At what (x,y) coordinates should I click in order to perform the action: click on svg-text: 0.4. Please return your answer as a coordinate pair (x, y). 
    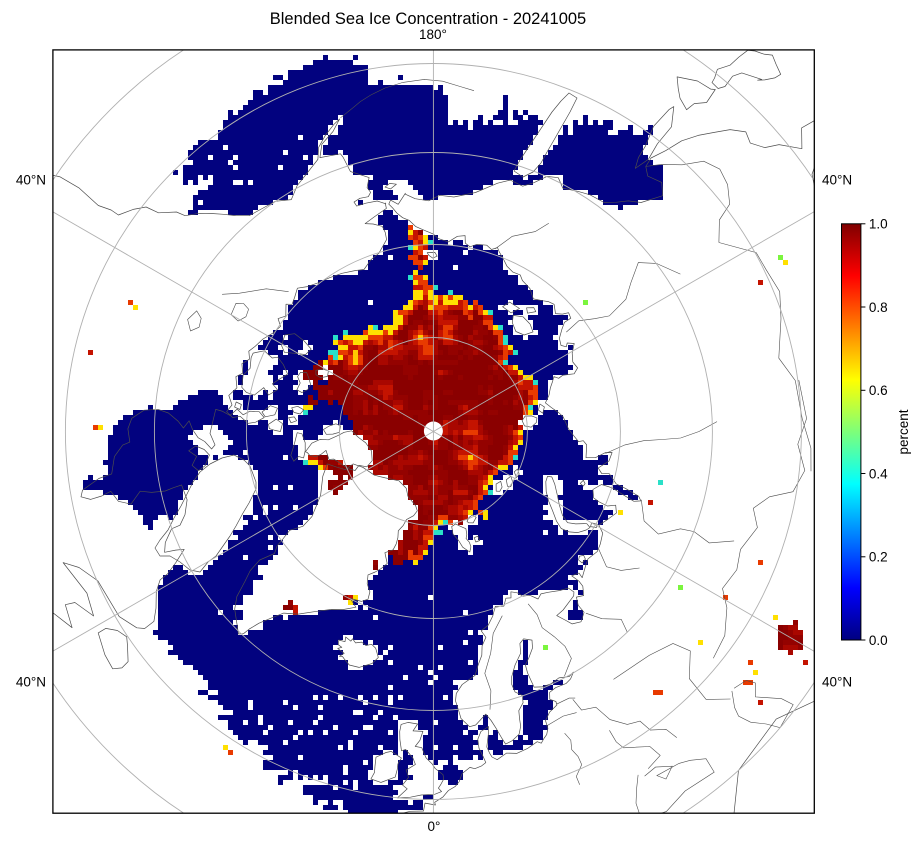
    Looking at the image, I should click on (878, 473).